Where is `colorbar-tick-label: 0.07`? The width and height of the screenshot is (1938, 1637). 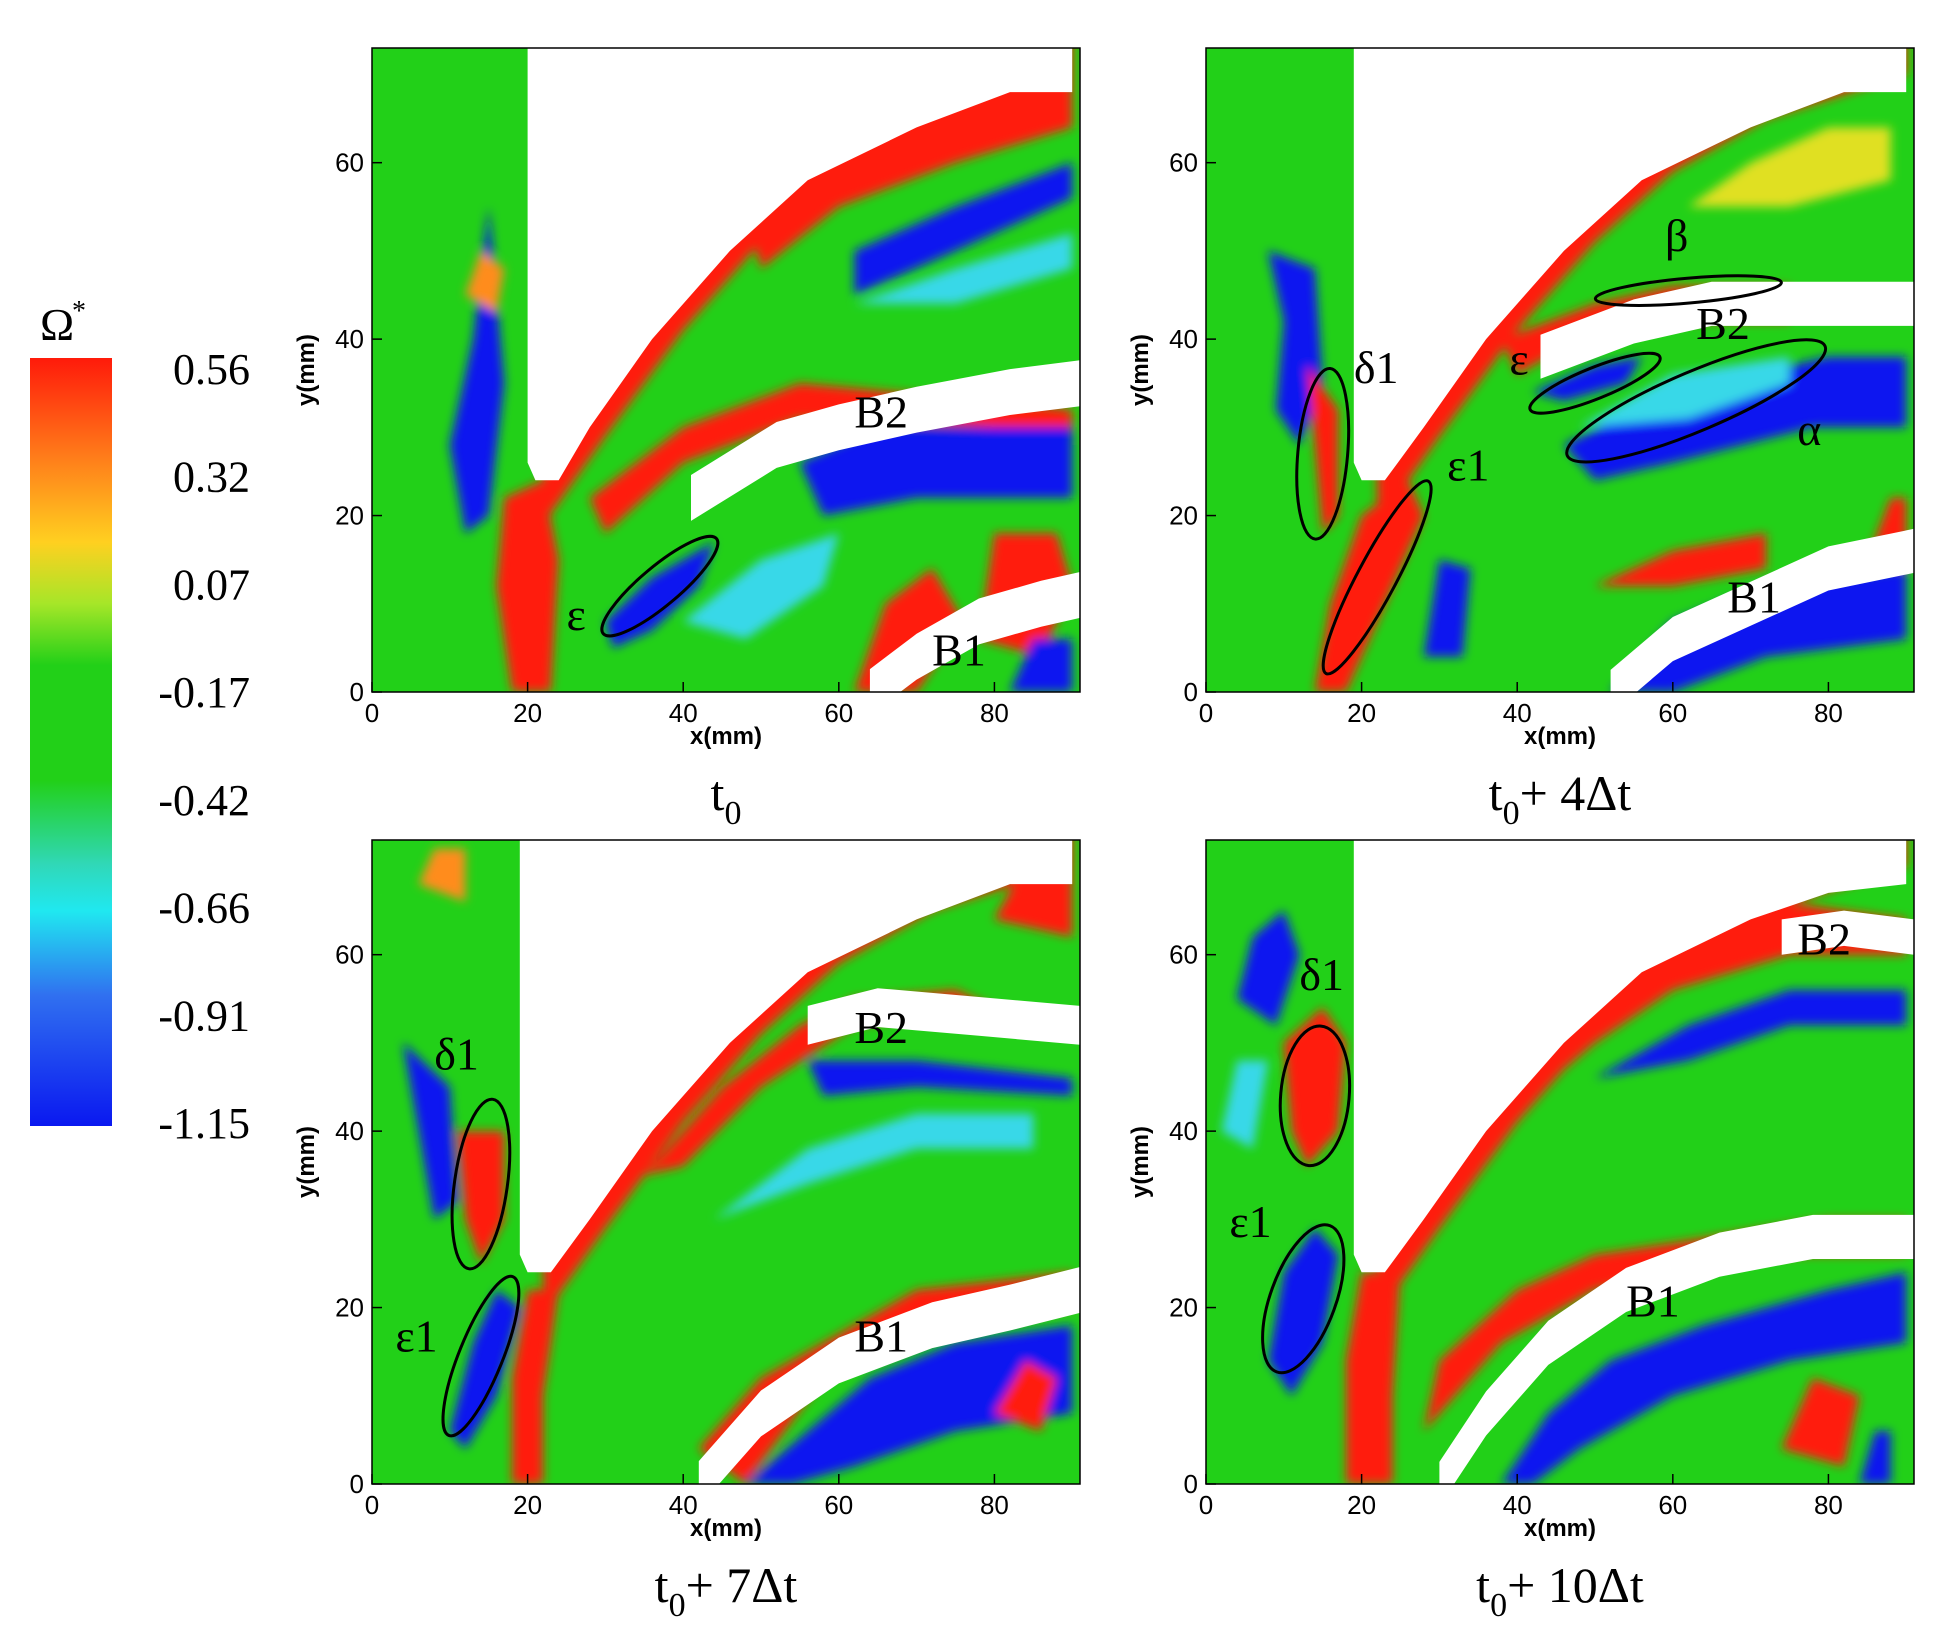
colorbar-tick-label: 0.07 is located at coordinates (211, 584).